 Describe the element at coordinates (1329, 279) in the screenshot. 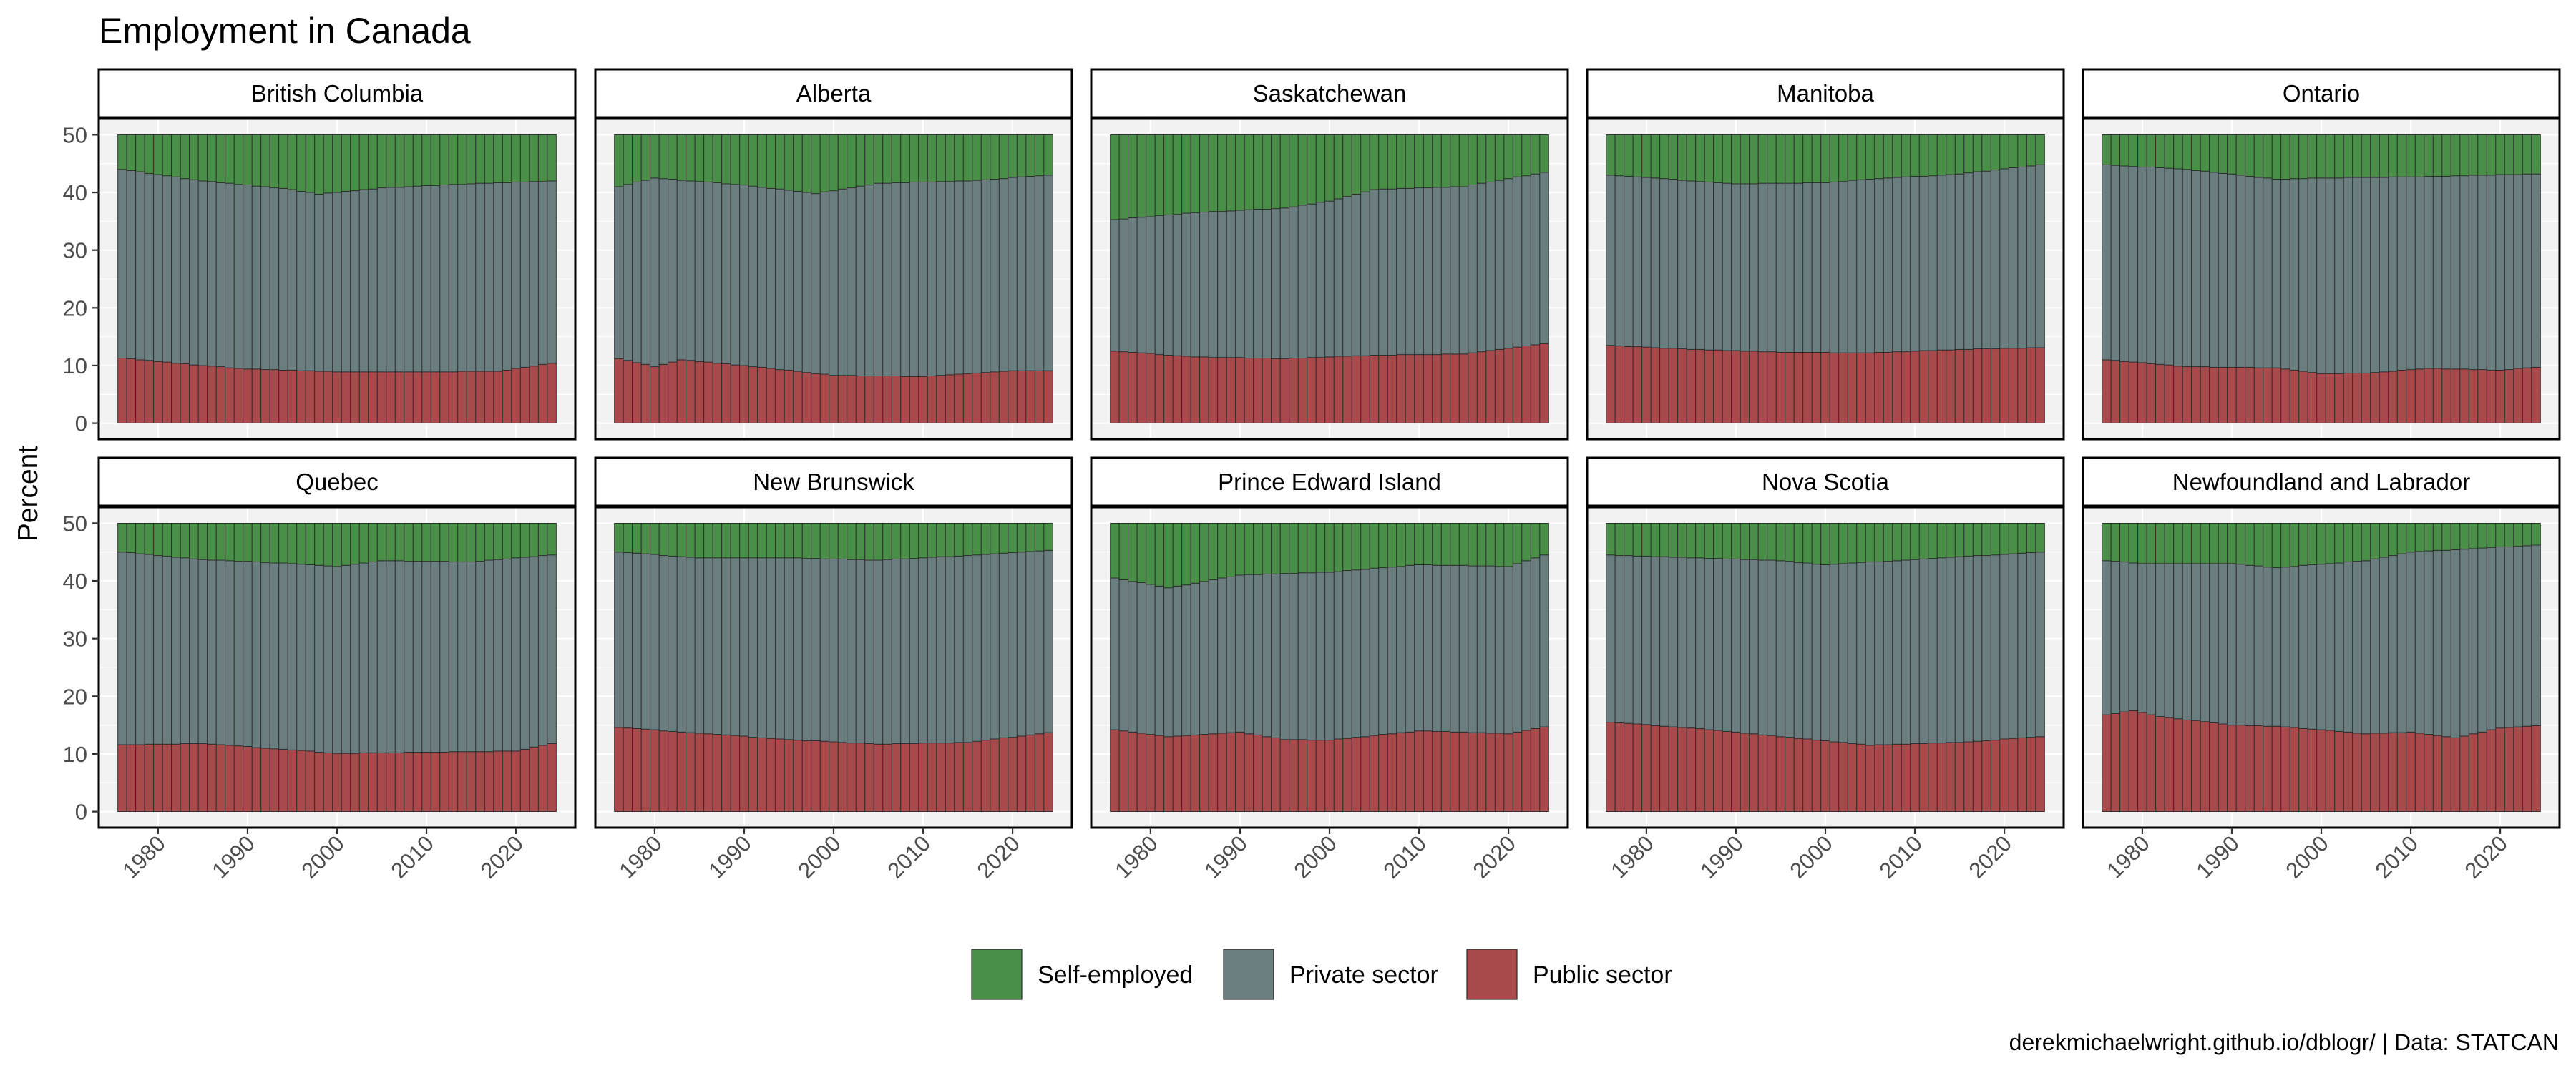

I see `panel-border` at that location.